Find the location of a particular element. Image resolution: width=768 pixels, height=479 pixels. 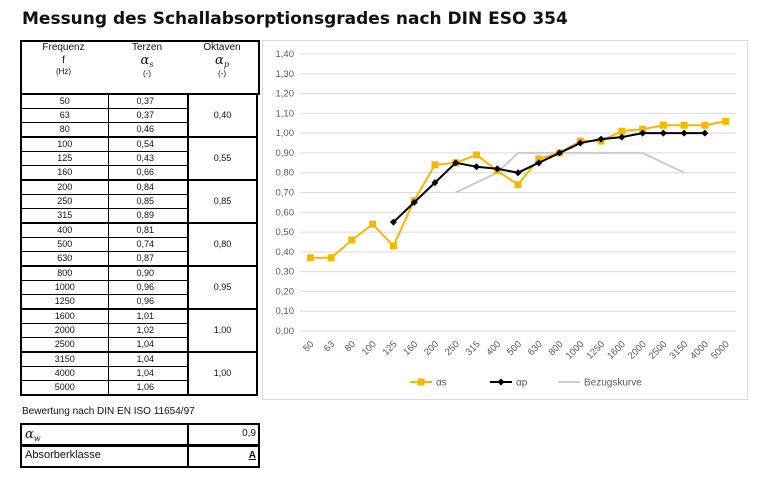

freq-cell: 630 is located at coordinates (64, 259).